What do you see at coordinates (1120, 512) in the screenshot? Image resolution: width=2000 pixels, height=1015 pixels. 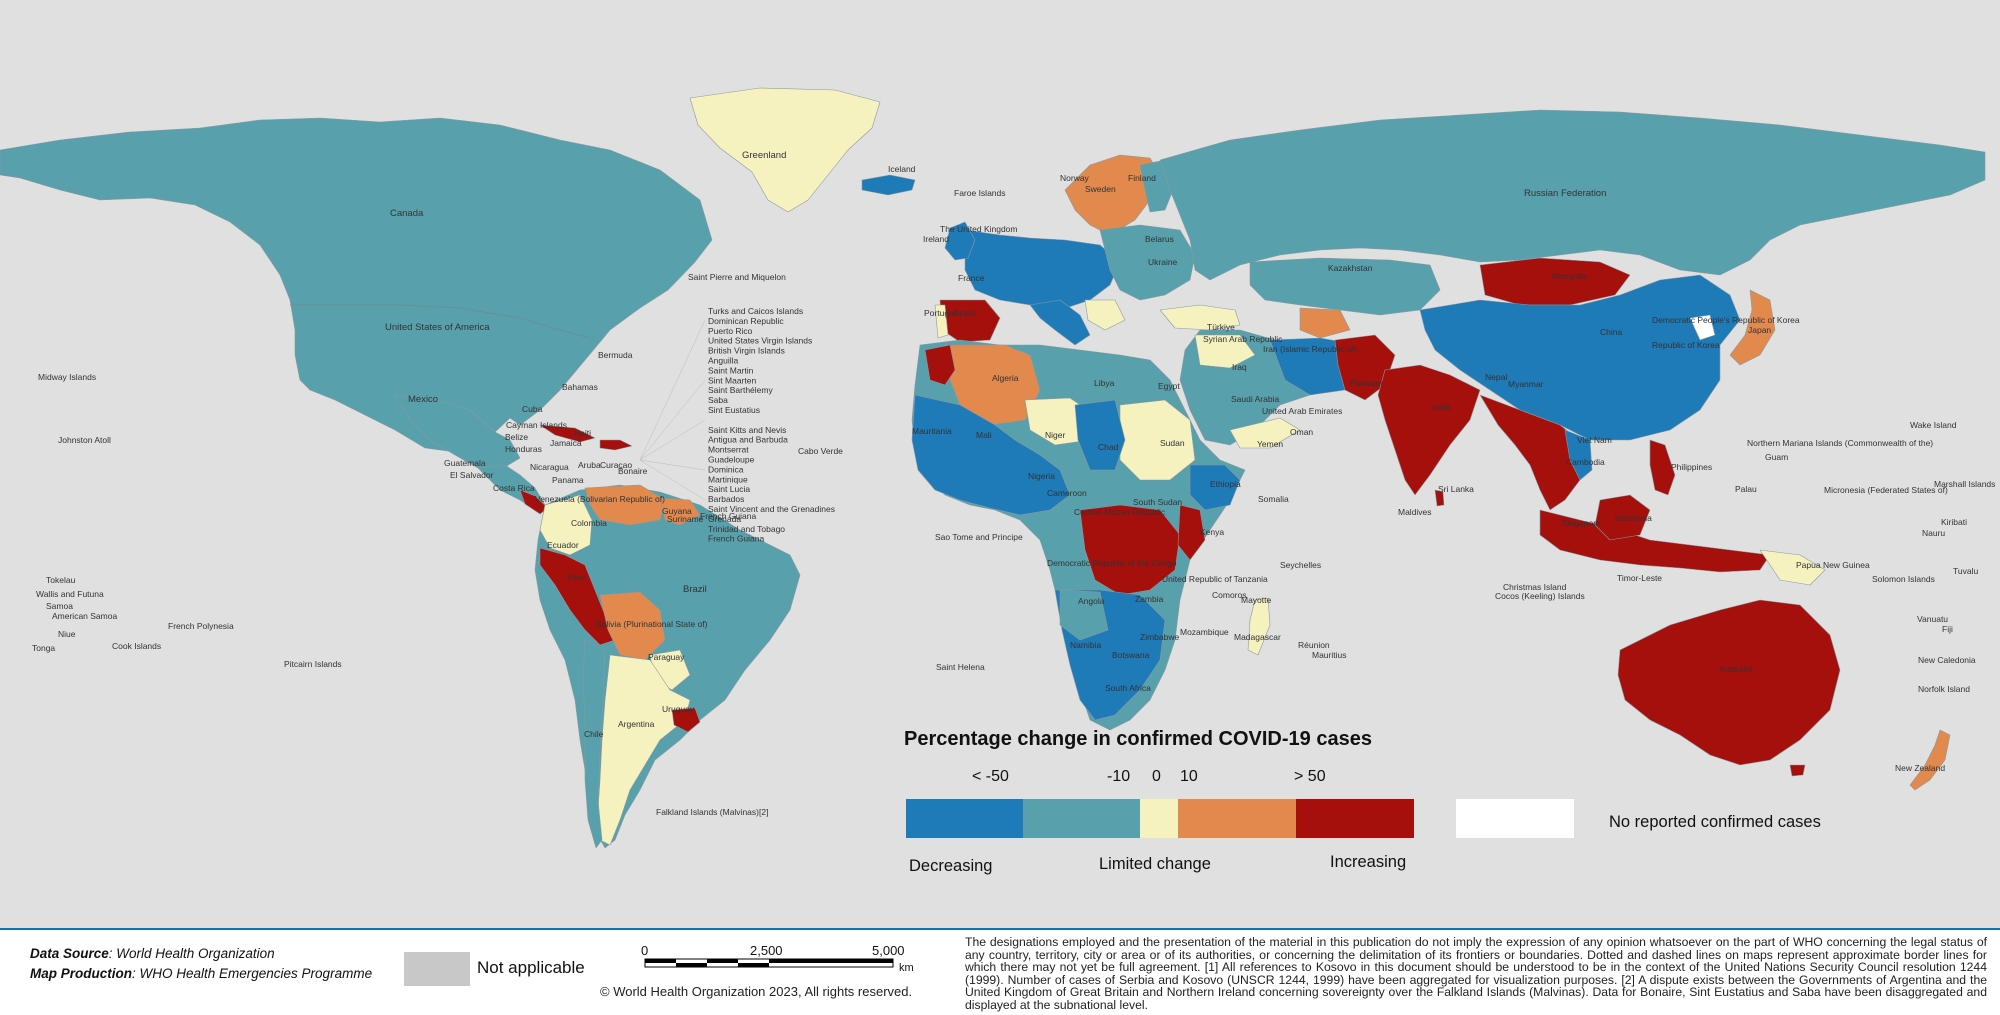 I see `label-car: Central African Republic` at bounding box center [1120, 512].